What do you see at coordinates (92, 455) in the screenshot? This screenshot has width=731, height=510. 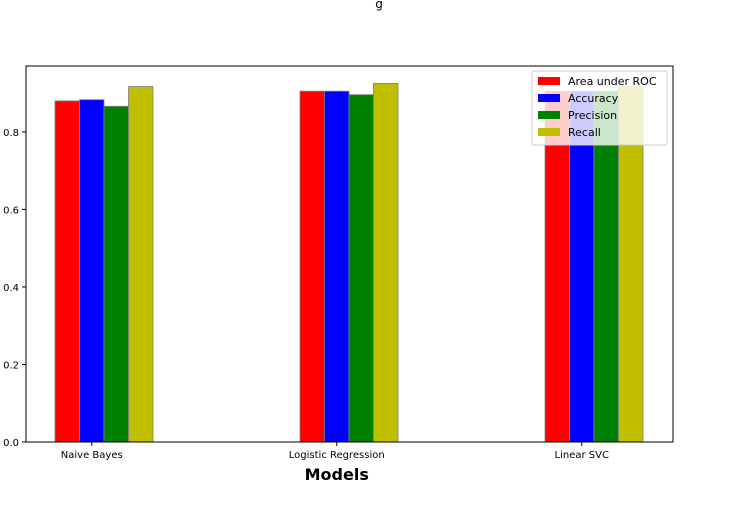 I see `x-tick-label: Naive Bayes` at bounding box center [92, 455].